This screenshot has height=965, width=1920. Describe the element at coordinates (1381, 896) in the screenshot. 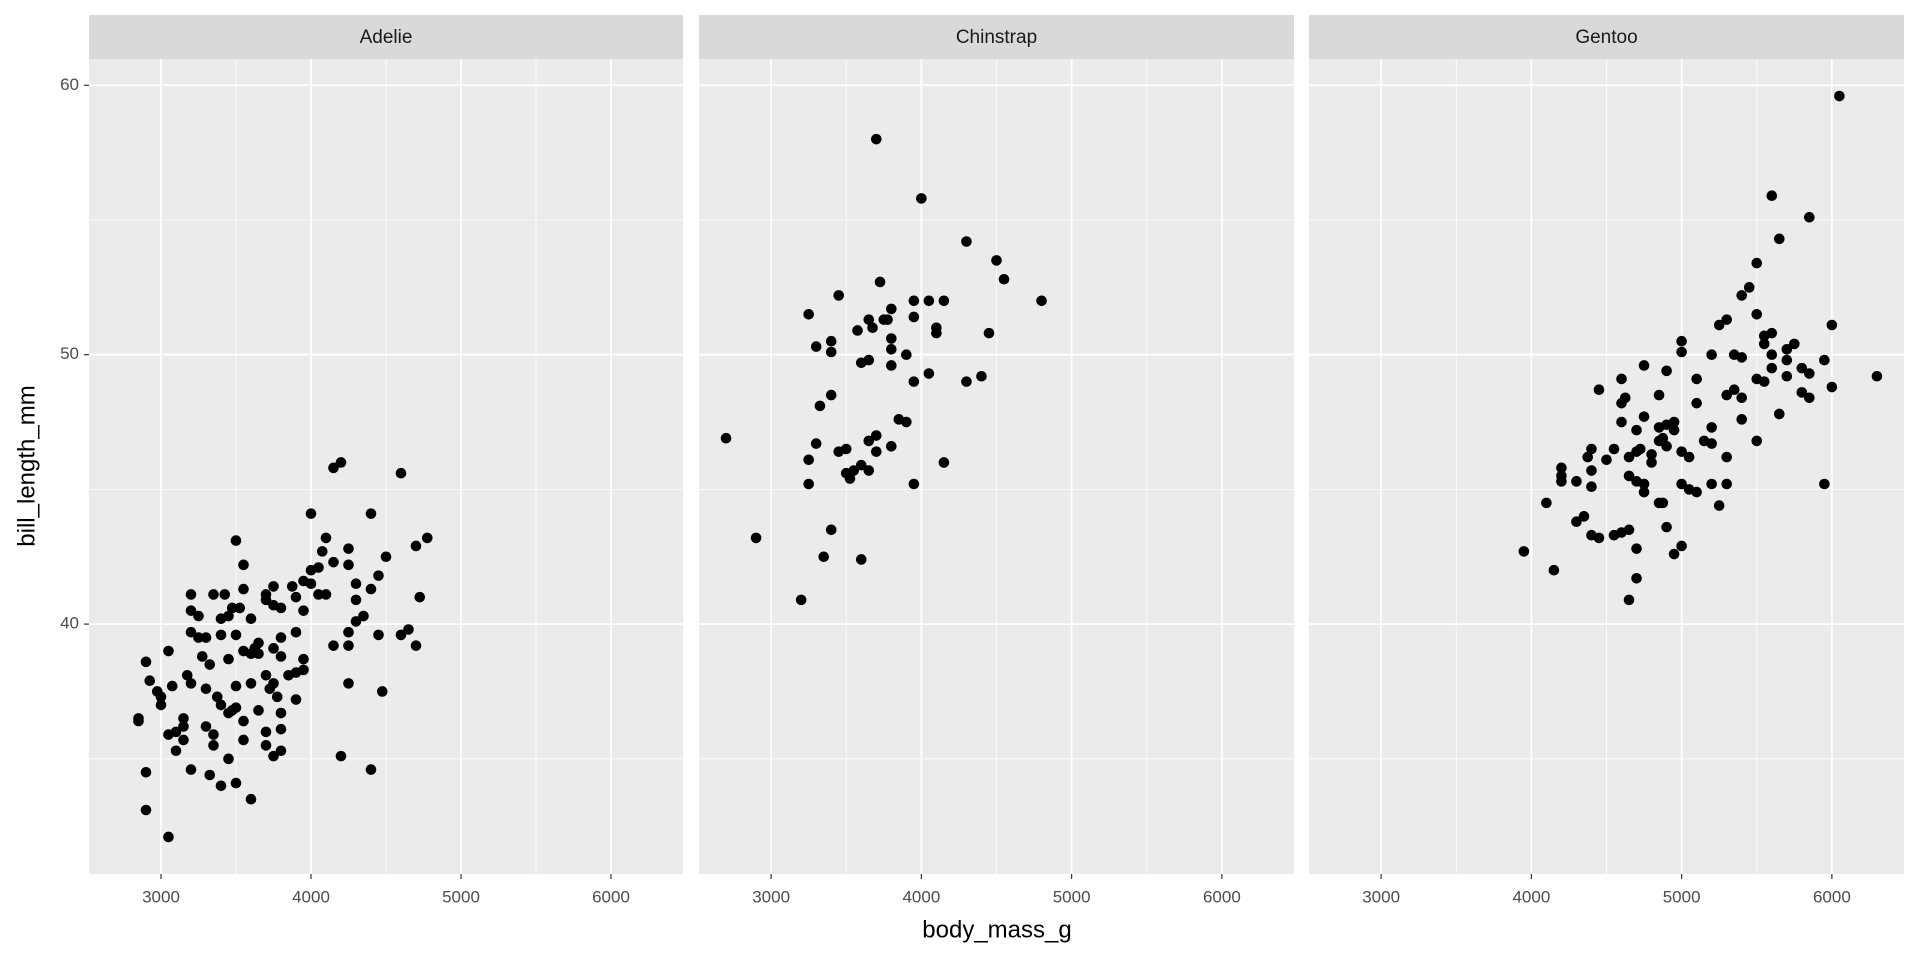

I see `x-tick-label: 3000` at that location.